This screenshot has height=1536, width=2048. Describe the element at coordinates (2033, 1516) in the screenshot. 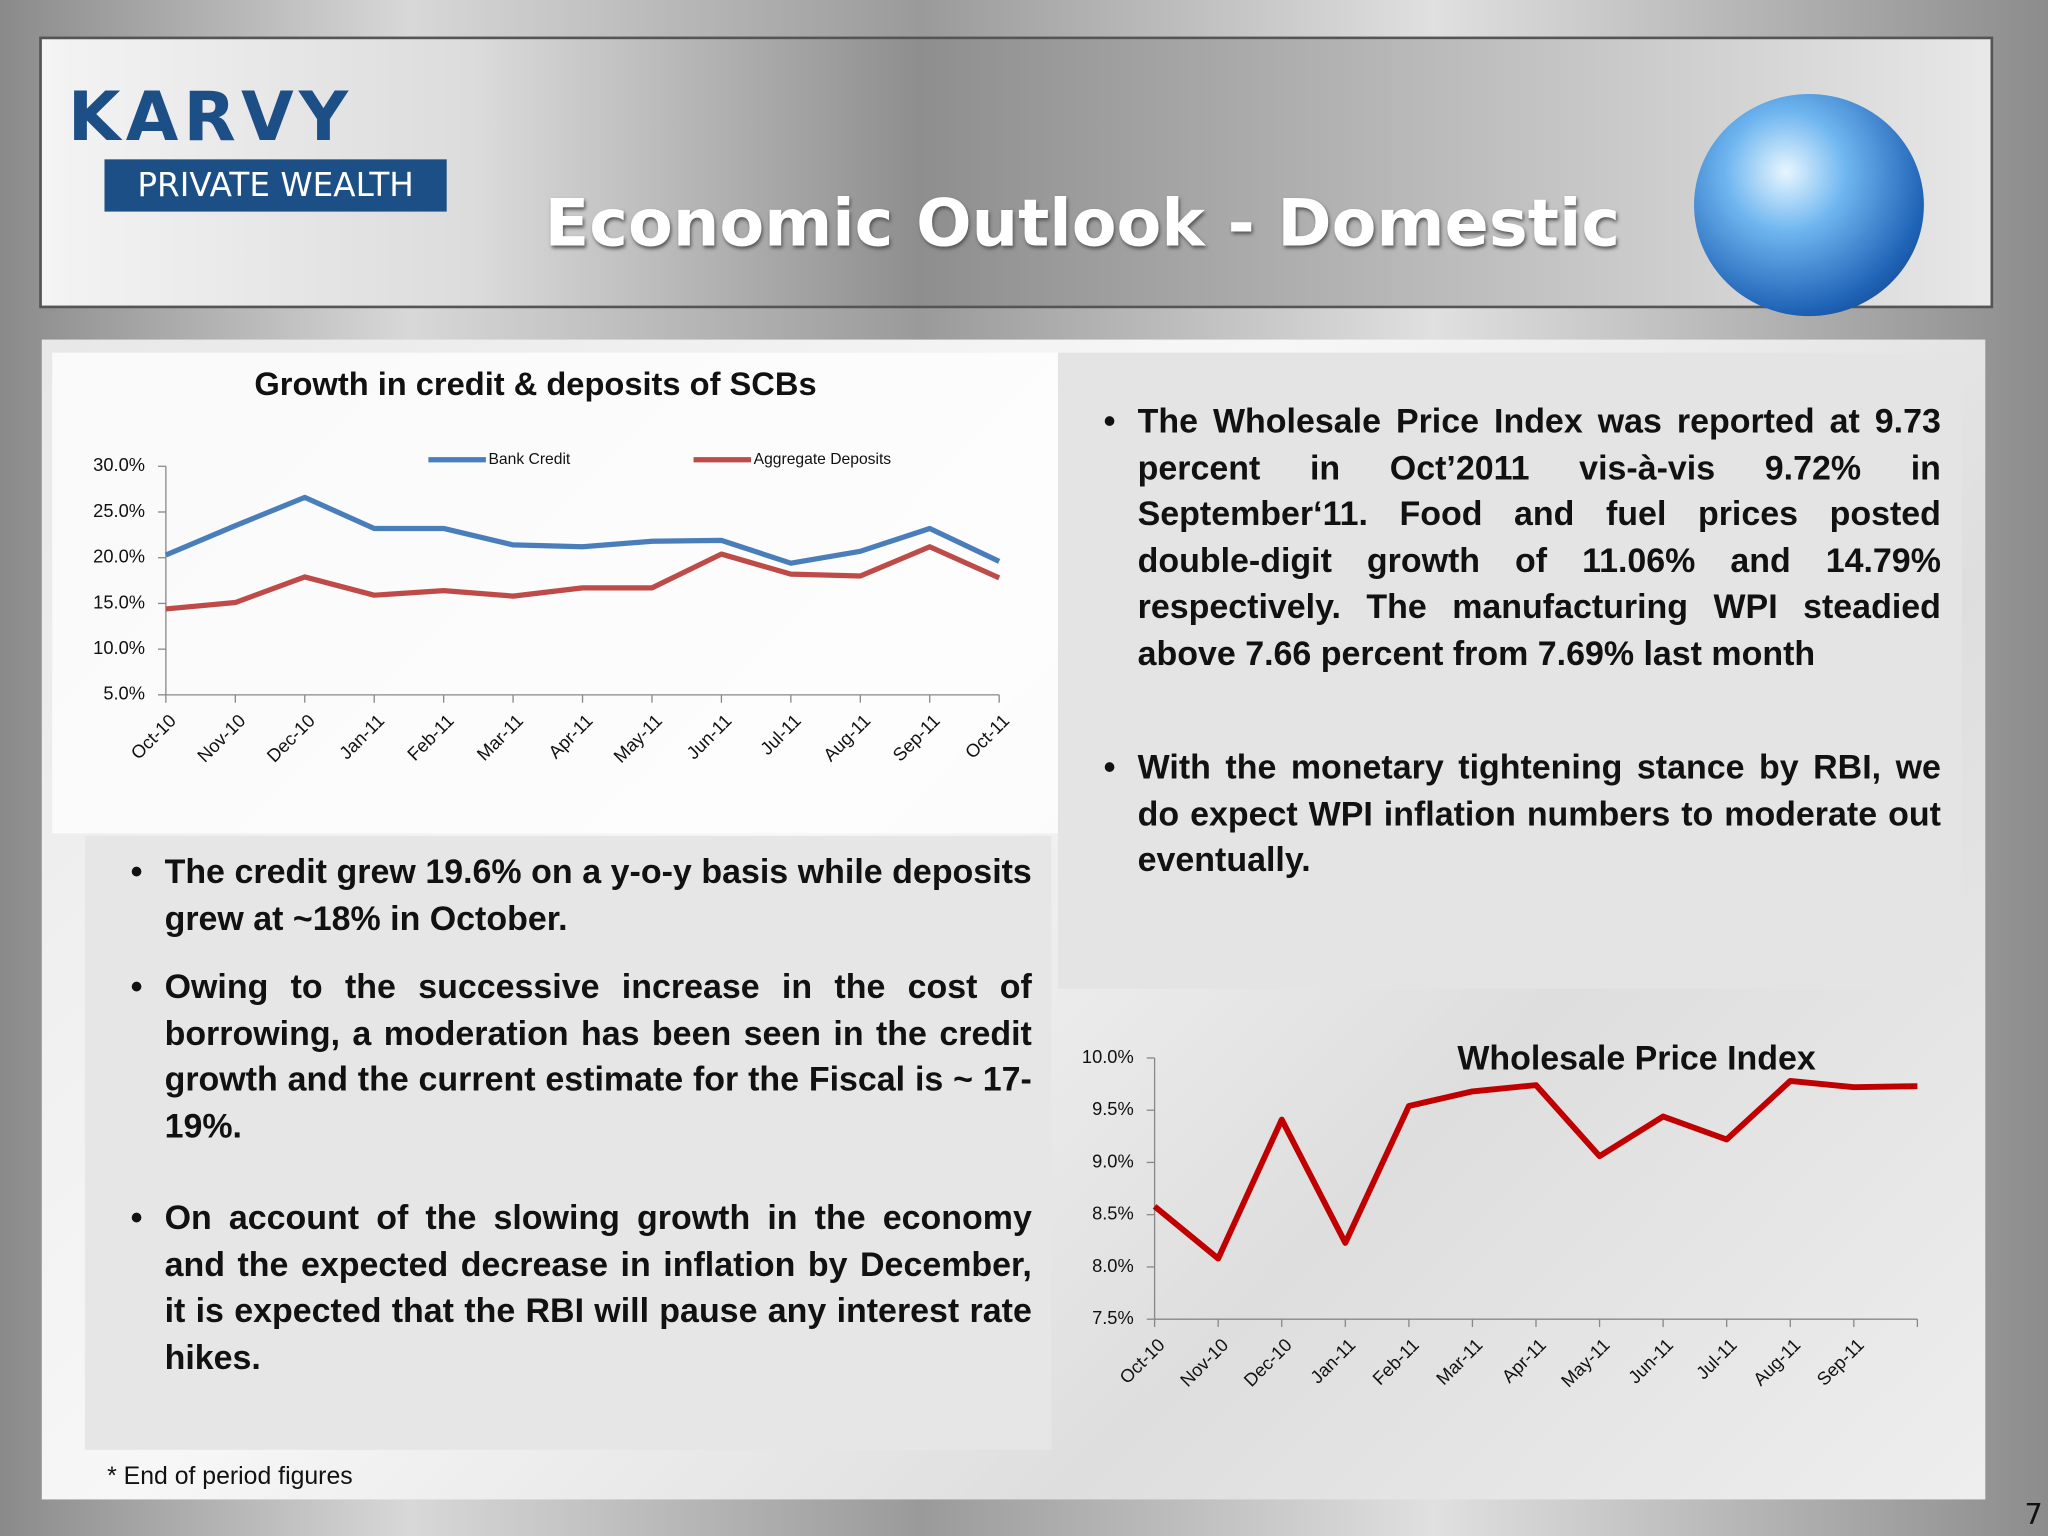

I see `page-number: 7` at that location.